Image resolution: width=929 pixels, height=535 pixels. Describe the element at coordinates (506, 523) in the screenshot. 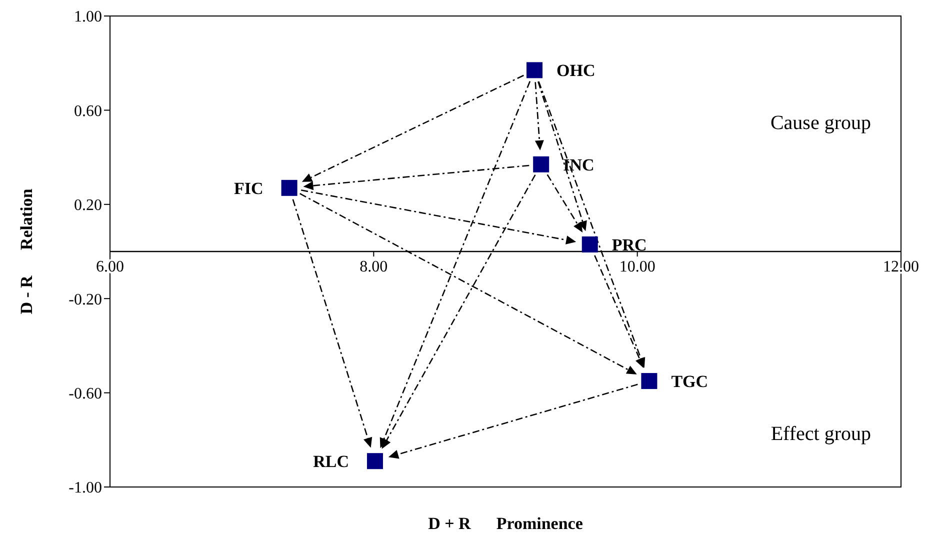

I see `x-axis-title: D + R Prominence` at that location.